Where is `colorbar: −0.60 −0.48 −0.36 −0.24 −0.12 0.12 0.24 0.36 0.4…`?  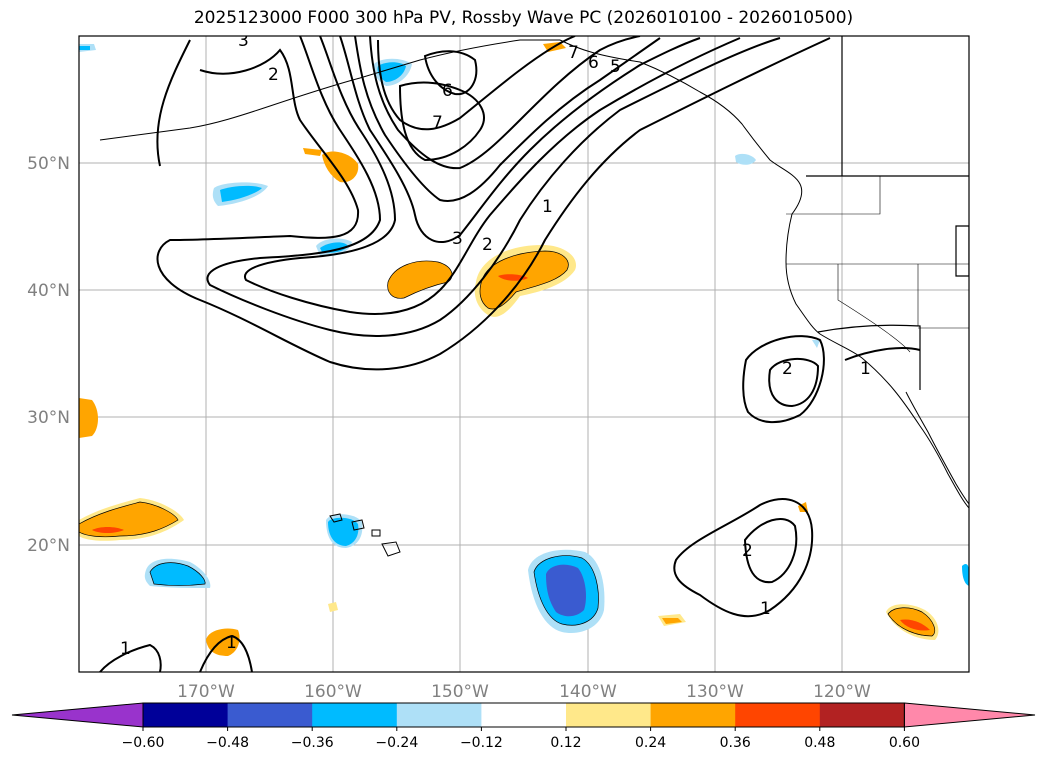
colorbar: −0.60 −0.48 −0.36 −0.24 −0.12 0.12 0.24 0.36 0.4… is located at coordinates (523, 726).